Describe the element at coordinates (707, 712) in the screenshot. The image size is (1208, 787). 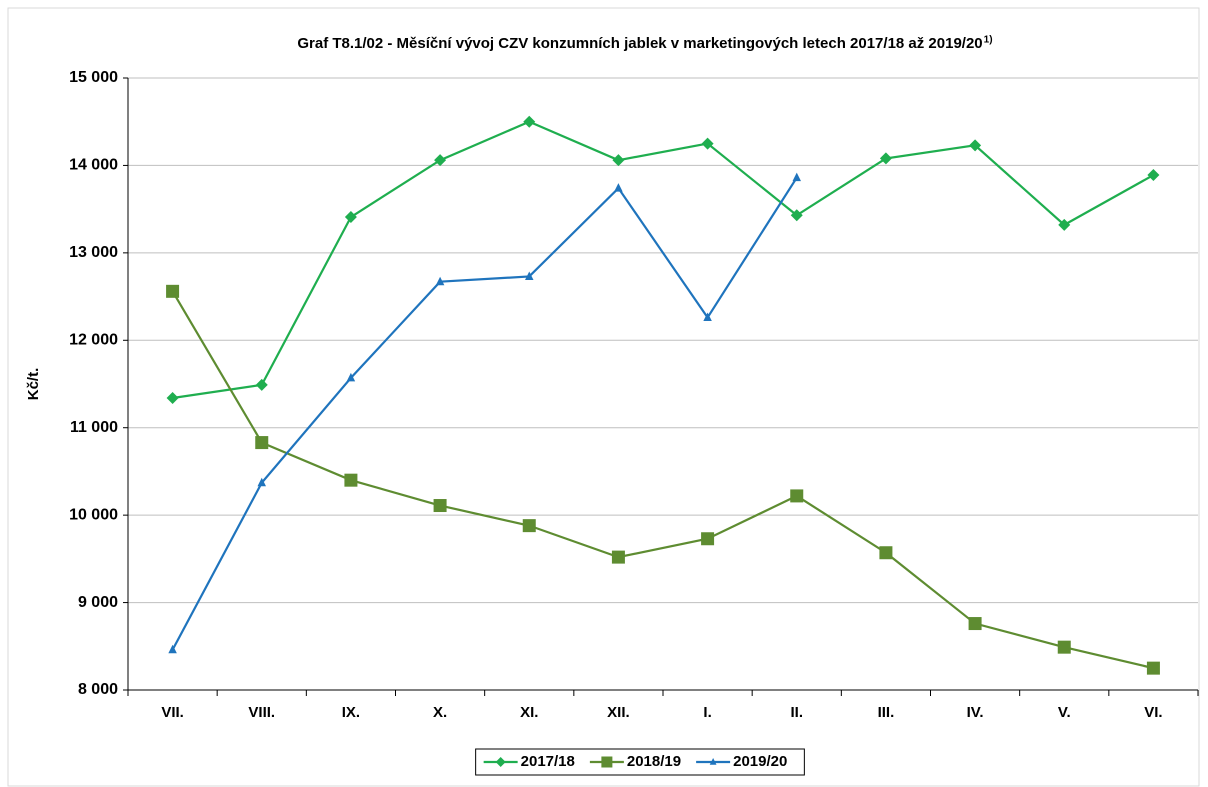
I see `x-tick-label: I.` at that location.